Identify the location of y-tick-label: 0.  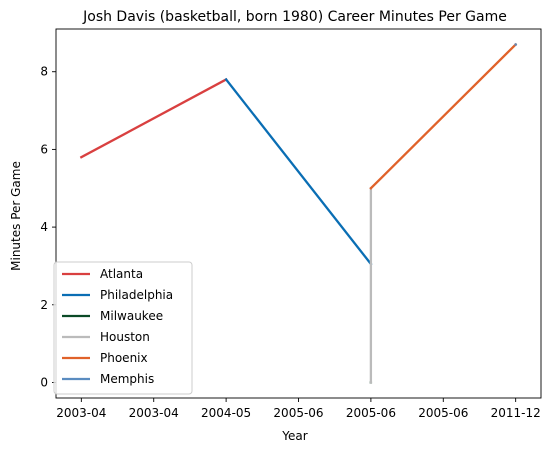
(44, 382).